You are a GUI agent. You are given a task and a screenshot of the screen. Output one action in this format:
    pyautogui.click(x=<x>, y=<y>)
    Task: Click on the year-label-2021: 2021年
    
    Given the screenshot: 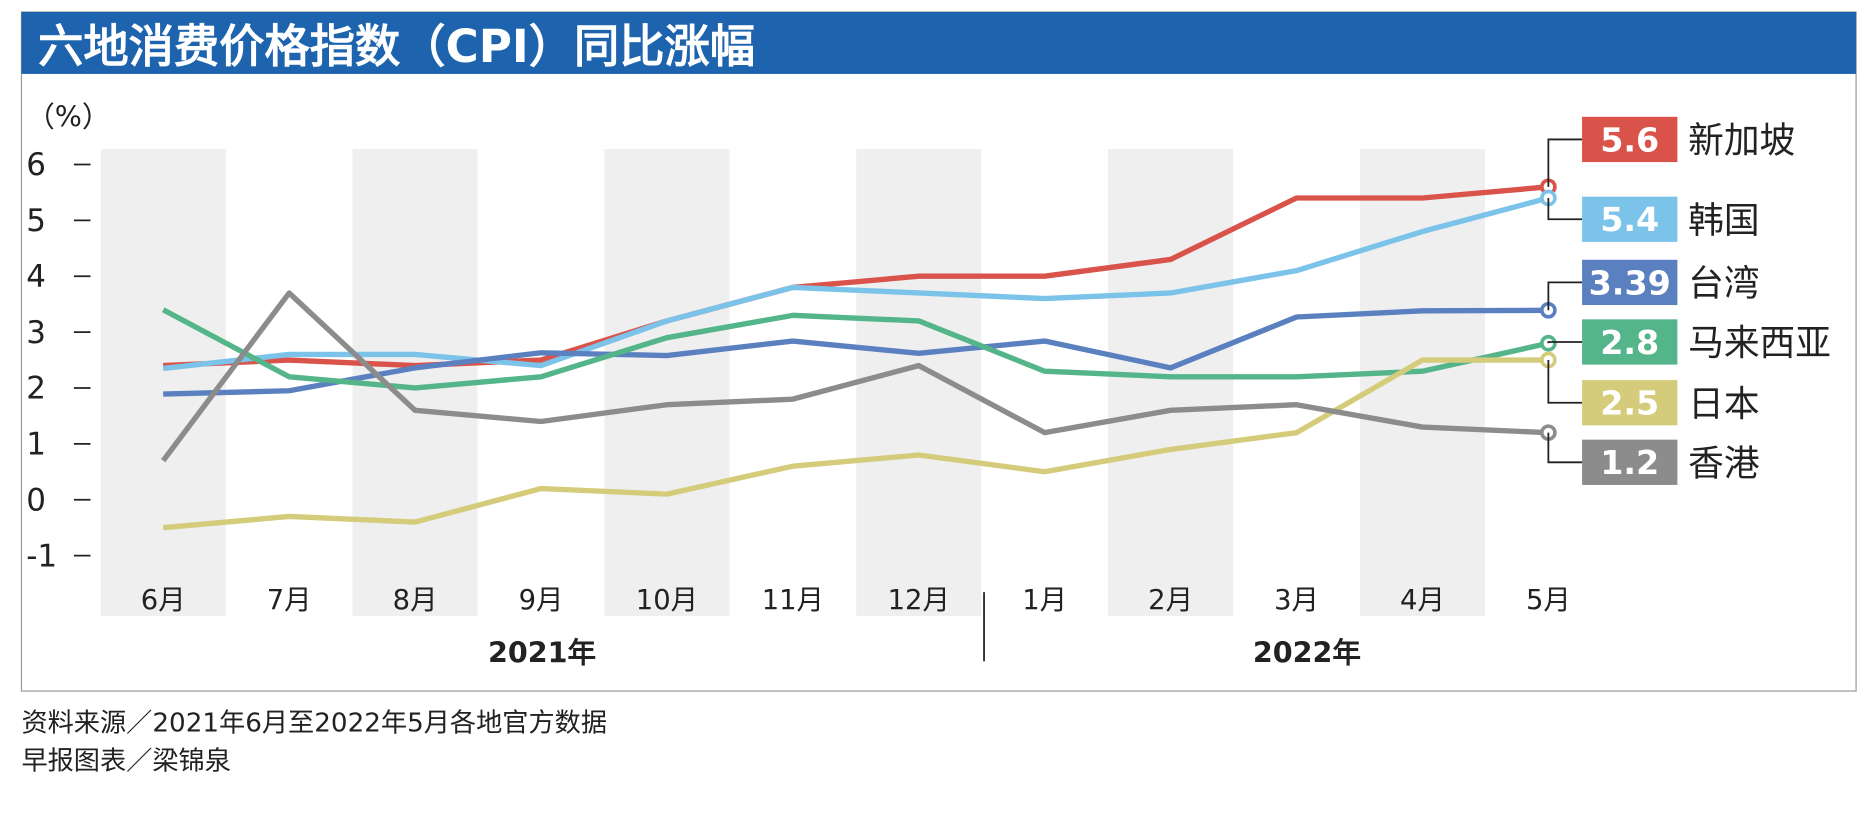 What is the action you would take?
    pyautogui.click(x=542, y=652)
    